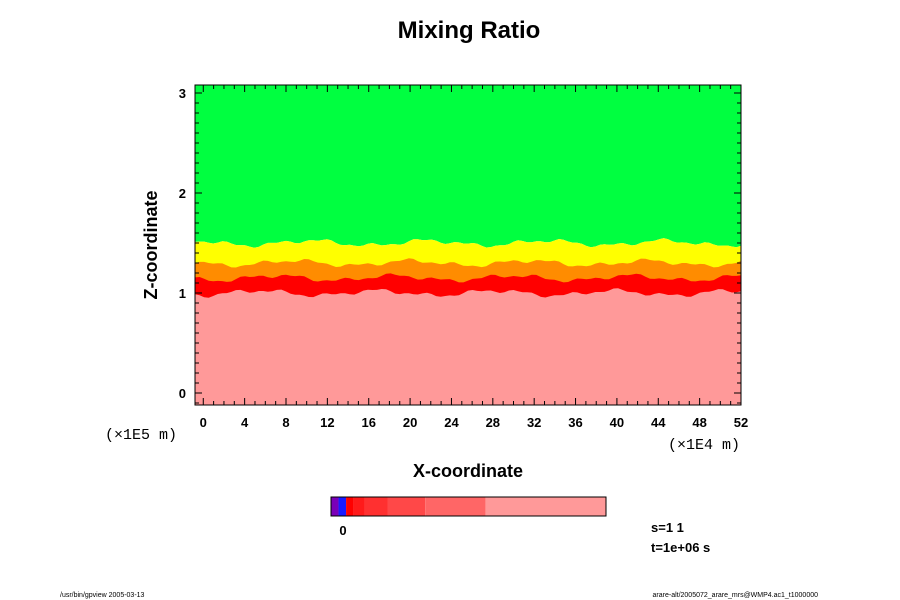 The height and width of the screenshot is (600, 900). I want to click on y-axis-label: Z-coordinate, so click(151, 244).